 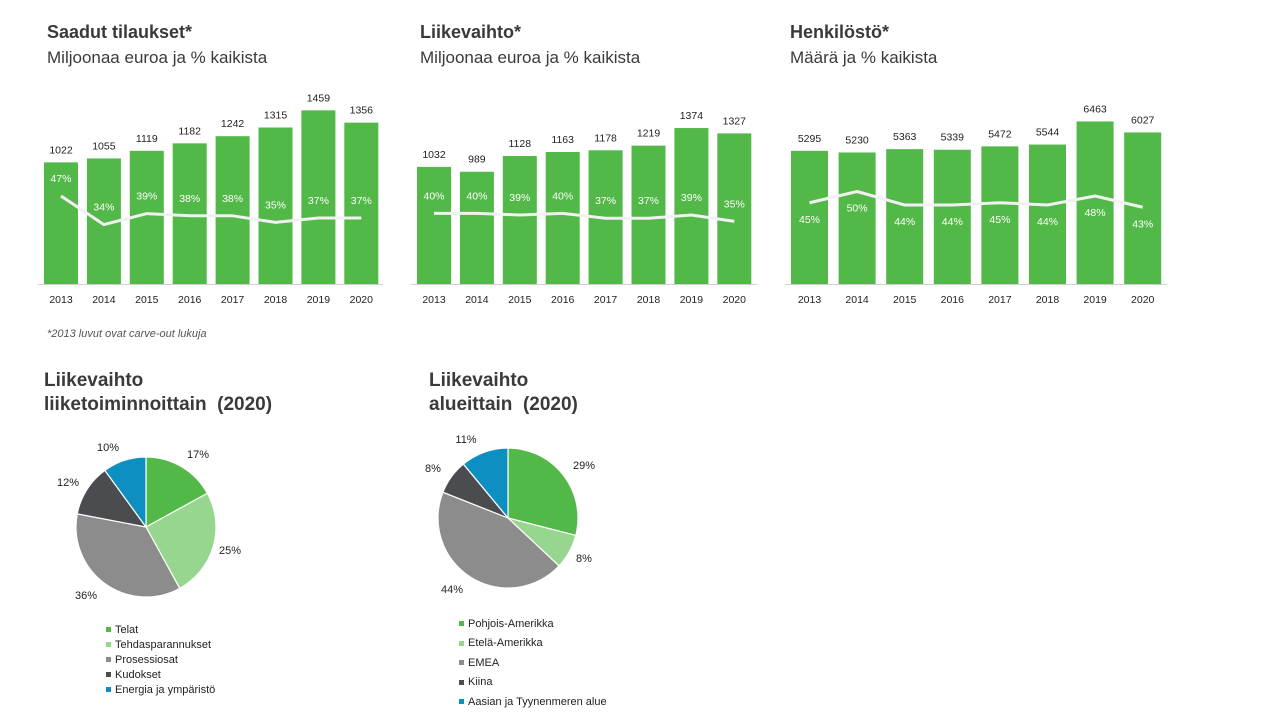 I want to click on percentage-label: 48%, so click(x=1095, y=213).